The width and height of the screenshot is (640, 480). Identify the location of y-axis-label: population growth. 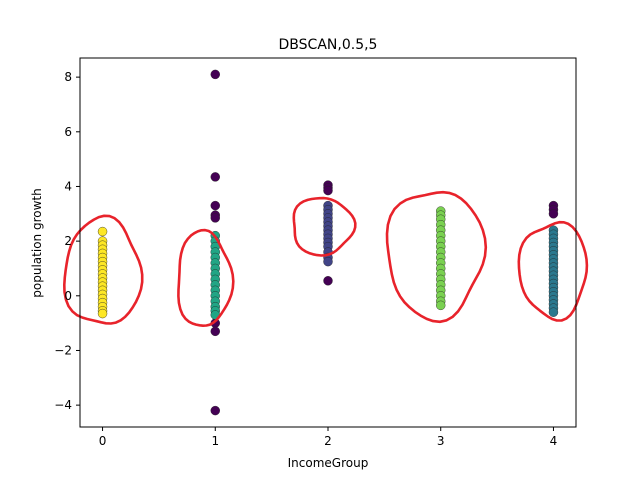
(37, 242).